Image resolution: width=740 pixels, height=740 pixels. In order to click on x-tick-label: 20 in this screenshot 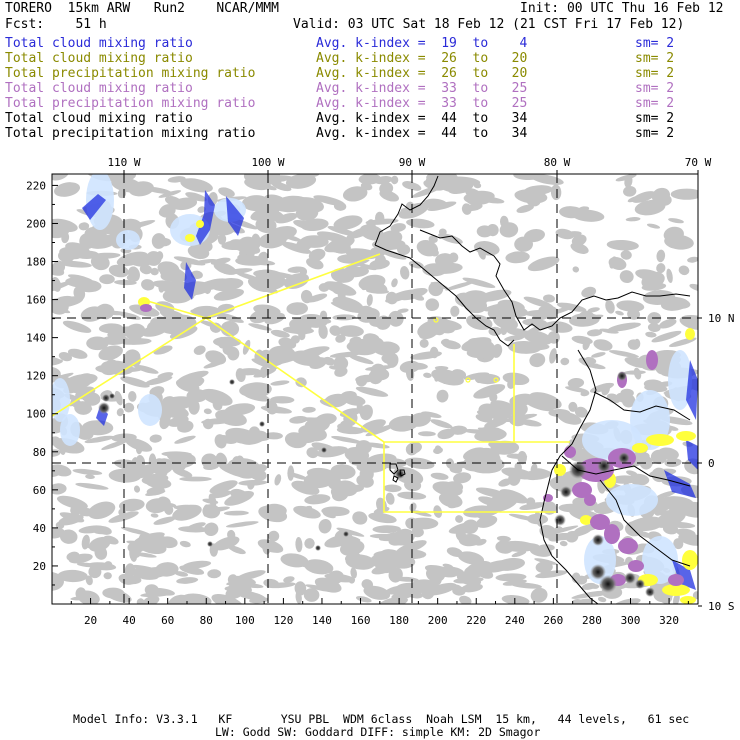, I will do `click(90, 620)`.